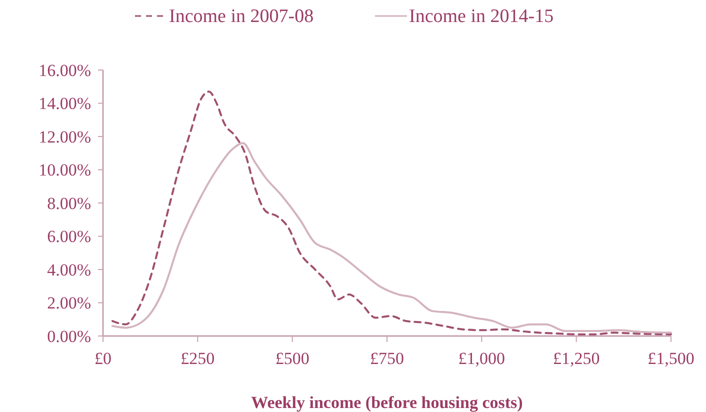 The width and height of the screenshot is (706, 412). I want to click on x-tick-label: £1,500, so click(671, 358).